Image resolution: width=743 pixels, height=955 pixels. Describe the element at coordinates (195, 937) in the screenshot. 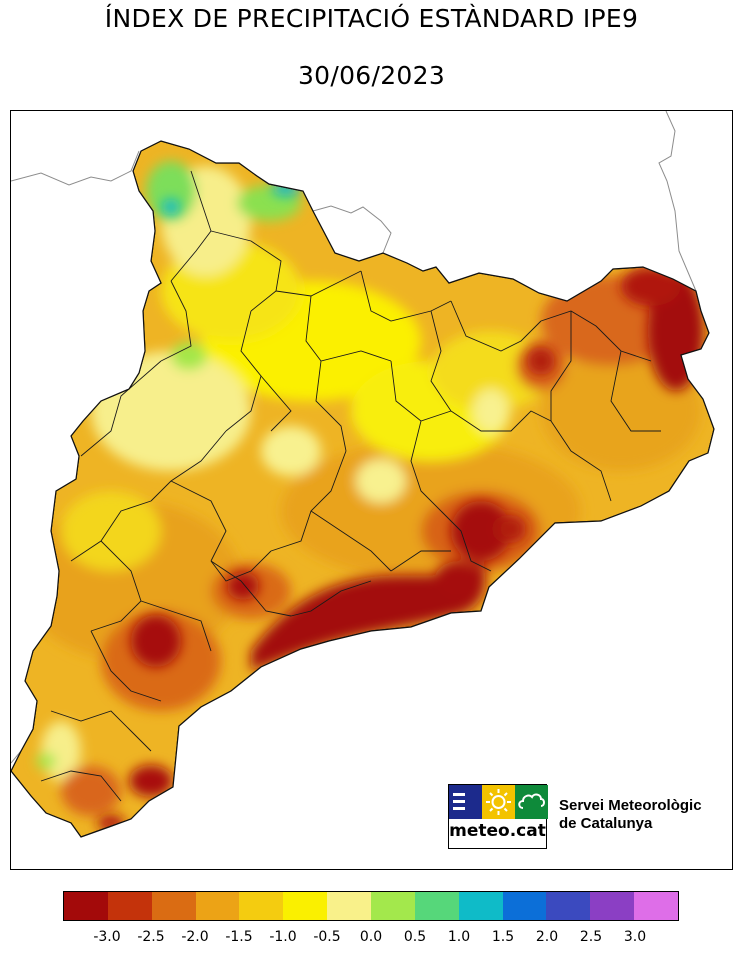

I see `legend-tick-label: -2.0` at that location.